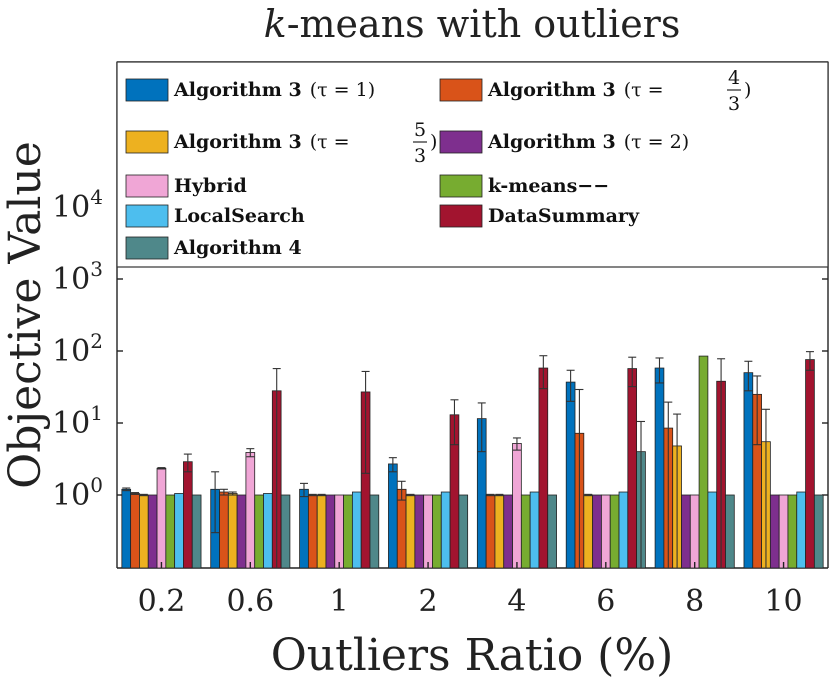 This screenshot has height=683, width=830. What do you see at coordinates (348, 531) in the screenshot?
I see `bar-k-means--1` at bounding box center [348, 531].